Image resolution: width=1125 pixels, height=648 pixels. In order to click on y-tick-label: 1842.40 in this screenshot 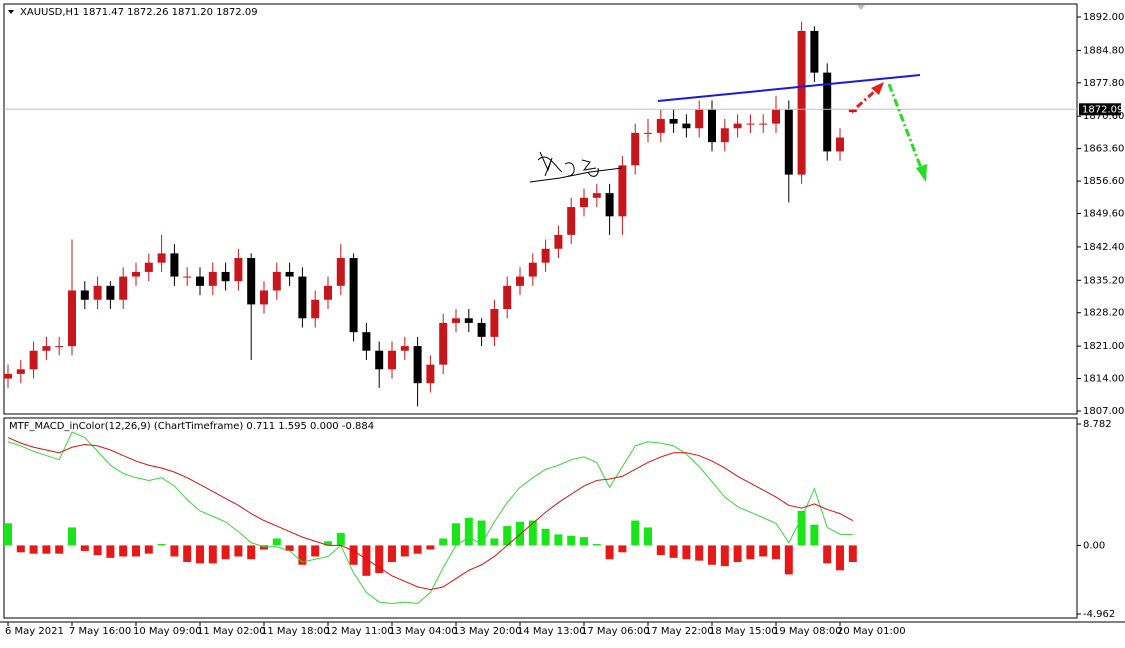, I will do `click(1103, 247)`.